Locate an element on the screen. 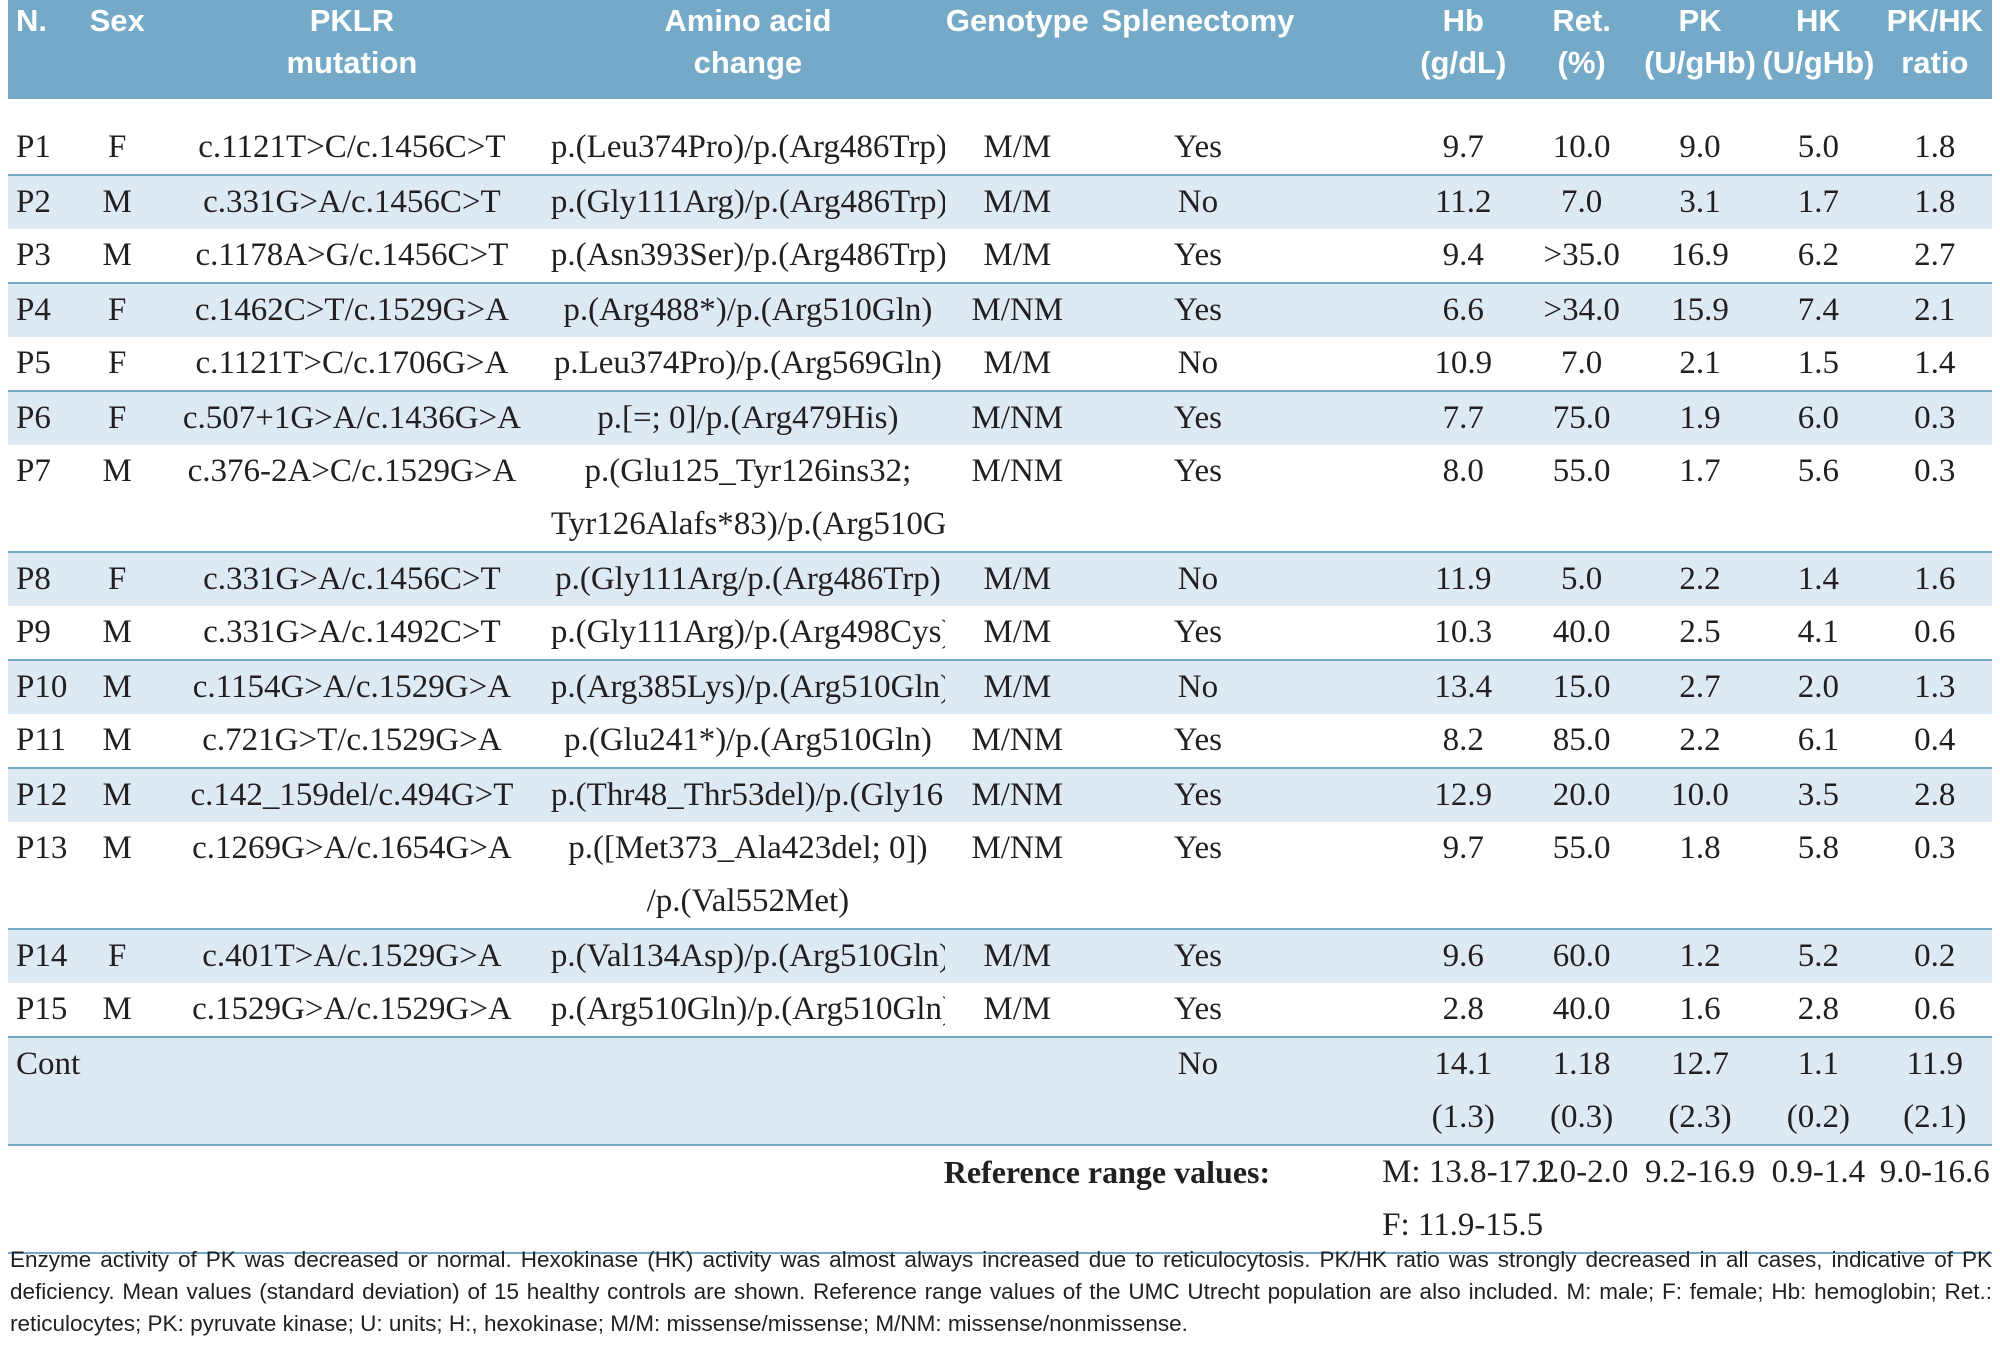  header-amino-acid: Amino acid change is located at coordinates (747, 49).